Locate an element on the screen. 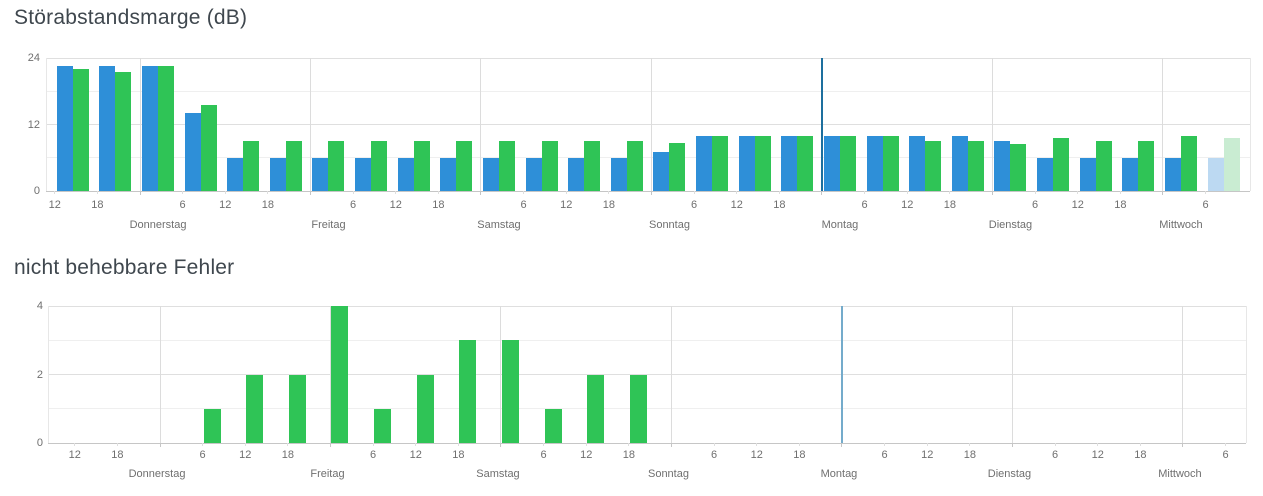  day-label: Donnerstag is located at coordinates (157, 474).